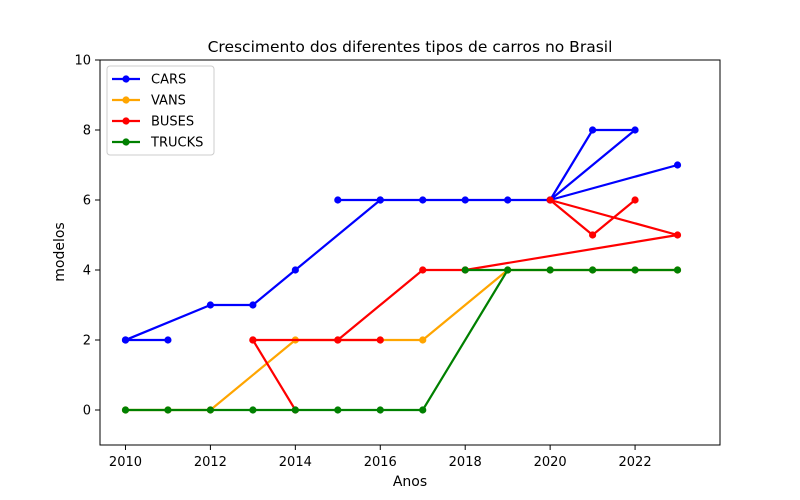 The width and height of the screenshot is (800, 500). What do you see at coordinates (176, 143) in the screenshot?
I see `legend-label: TRUCKS` at bounding box center [176, 143].